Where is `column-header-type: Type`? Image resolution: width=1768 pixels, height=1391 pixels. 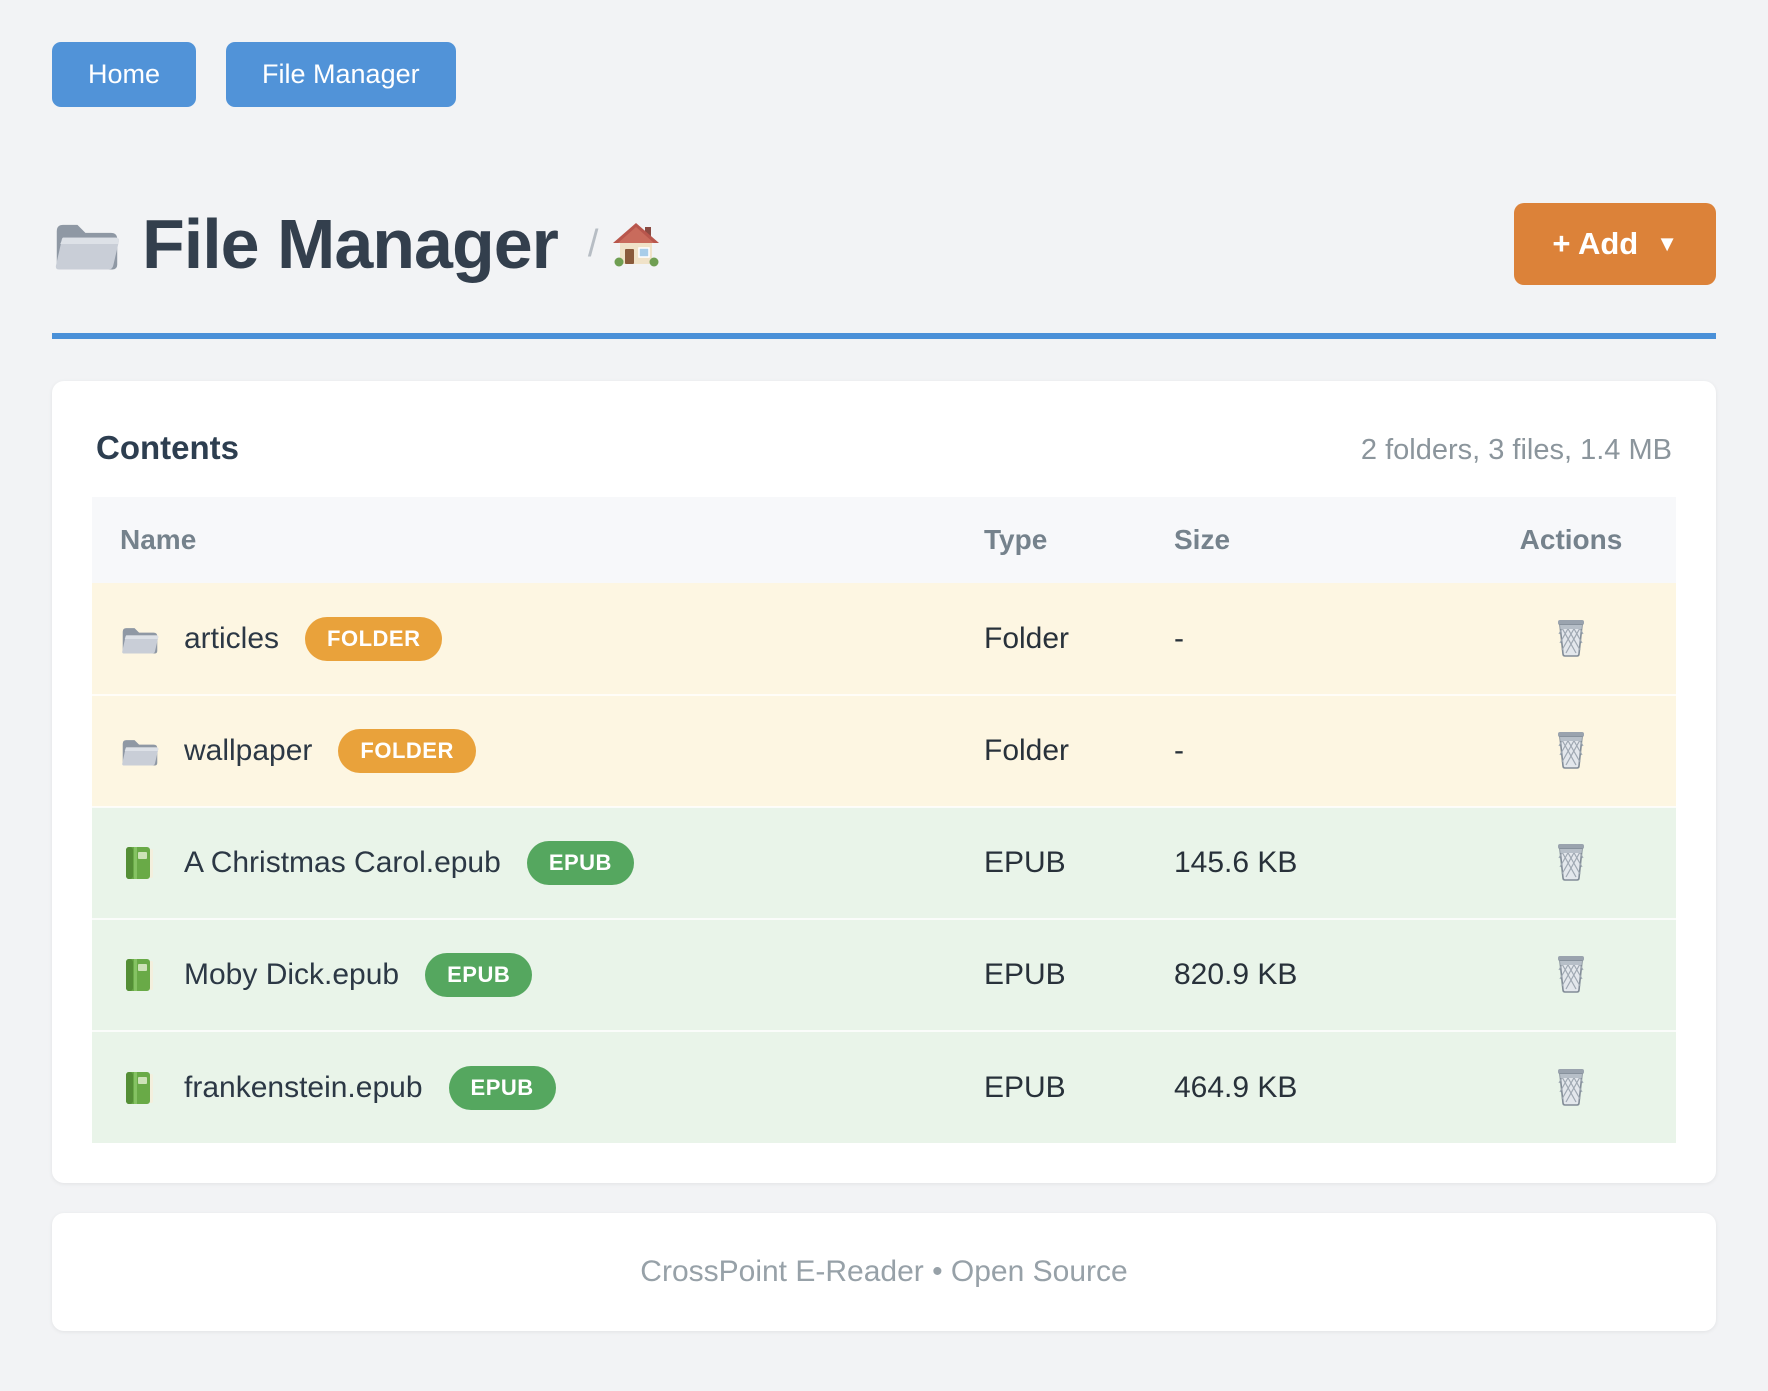 column-header-type: Type is located at coordinates (1051, 540).